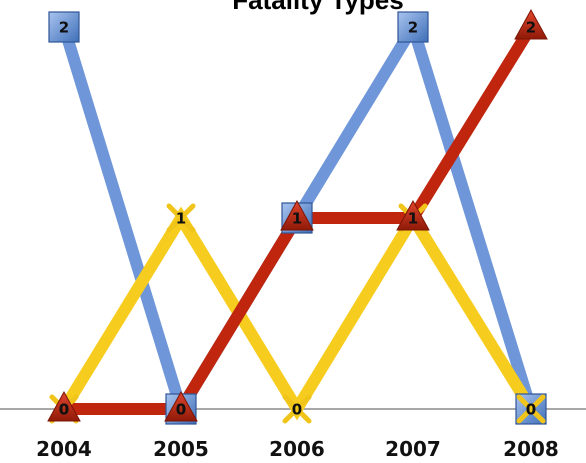 The width and height of the screenshot is (586, 463). Describe the element at coordinates (413, 449) in the screenshot. I see `x-tick-label: 2007` at that location.